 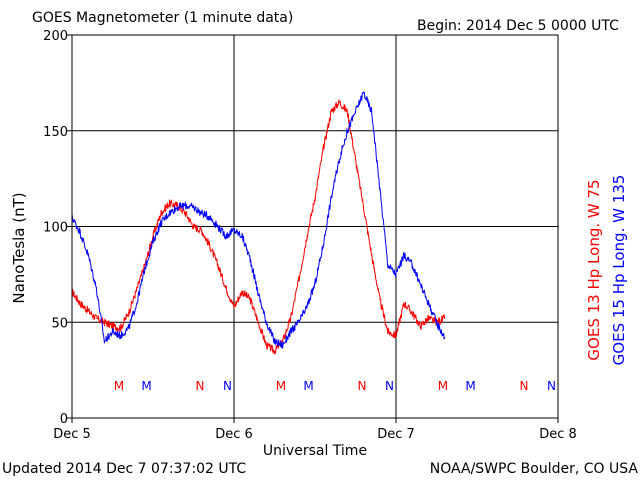 I want to click on y-tick-label: 0, so click(x=64, y=419).